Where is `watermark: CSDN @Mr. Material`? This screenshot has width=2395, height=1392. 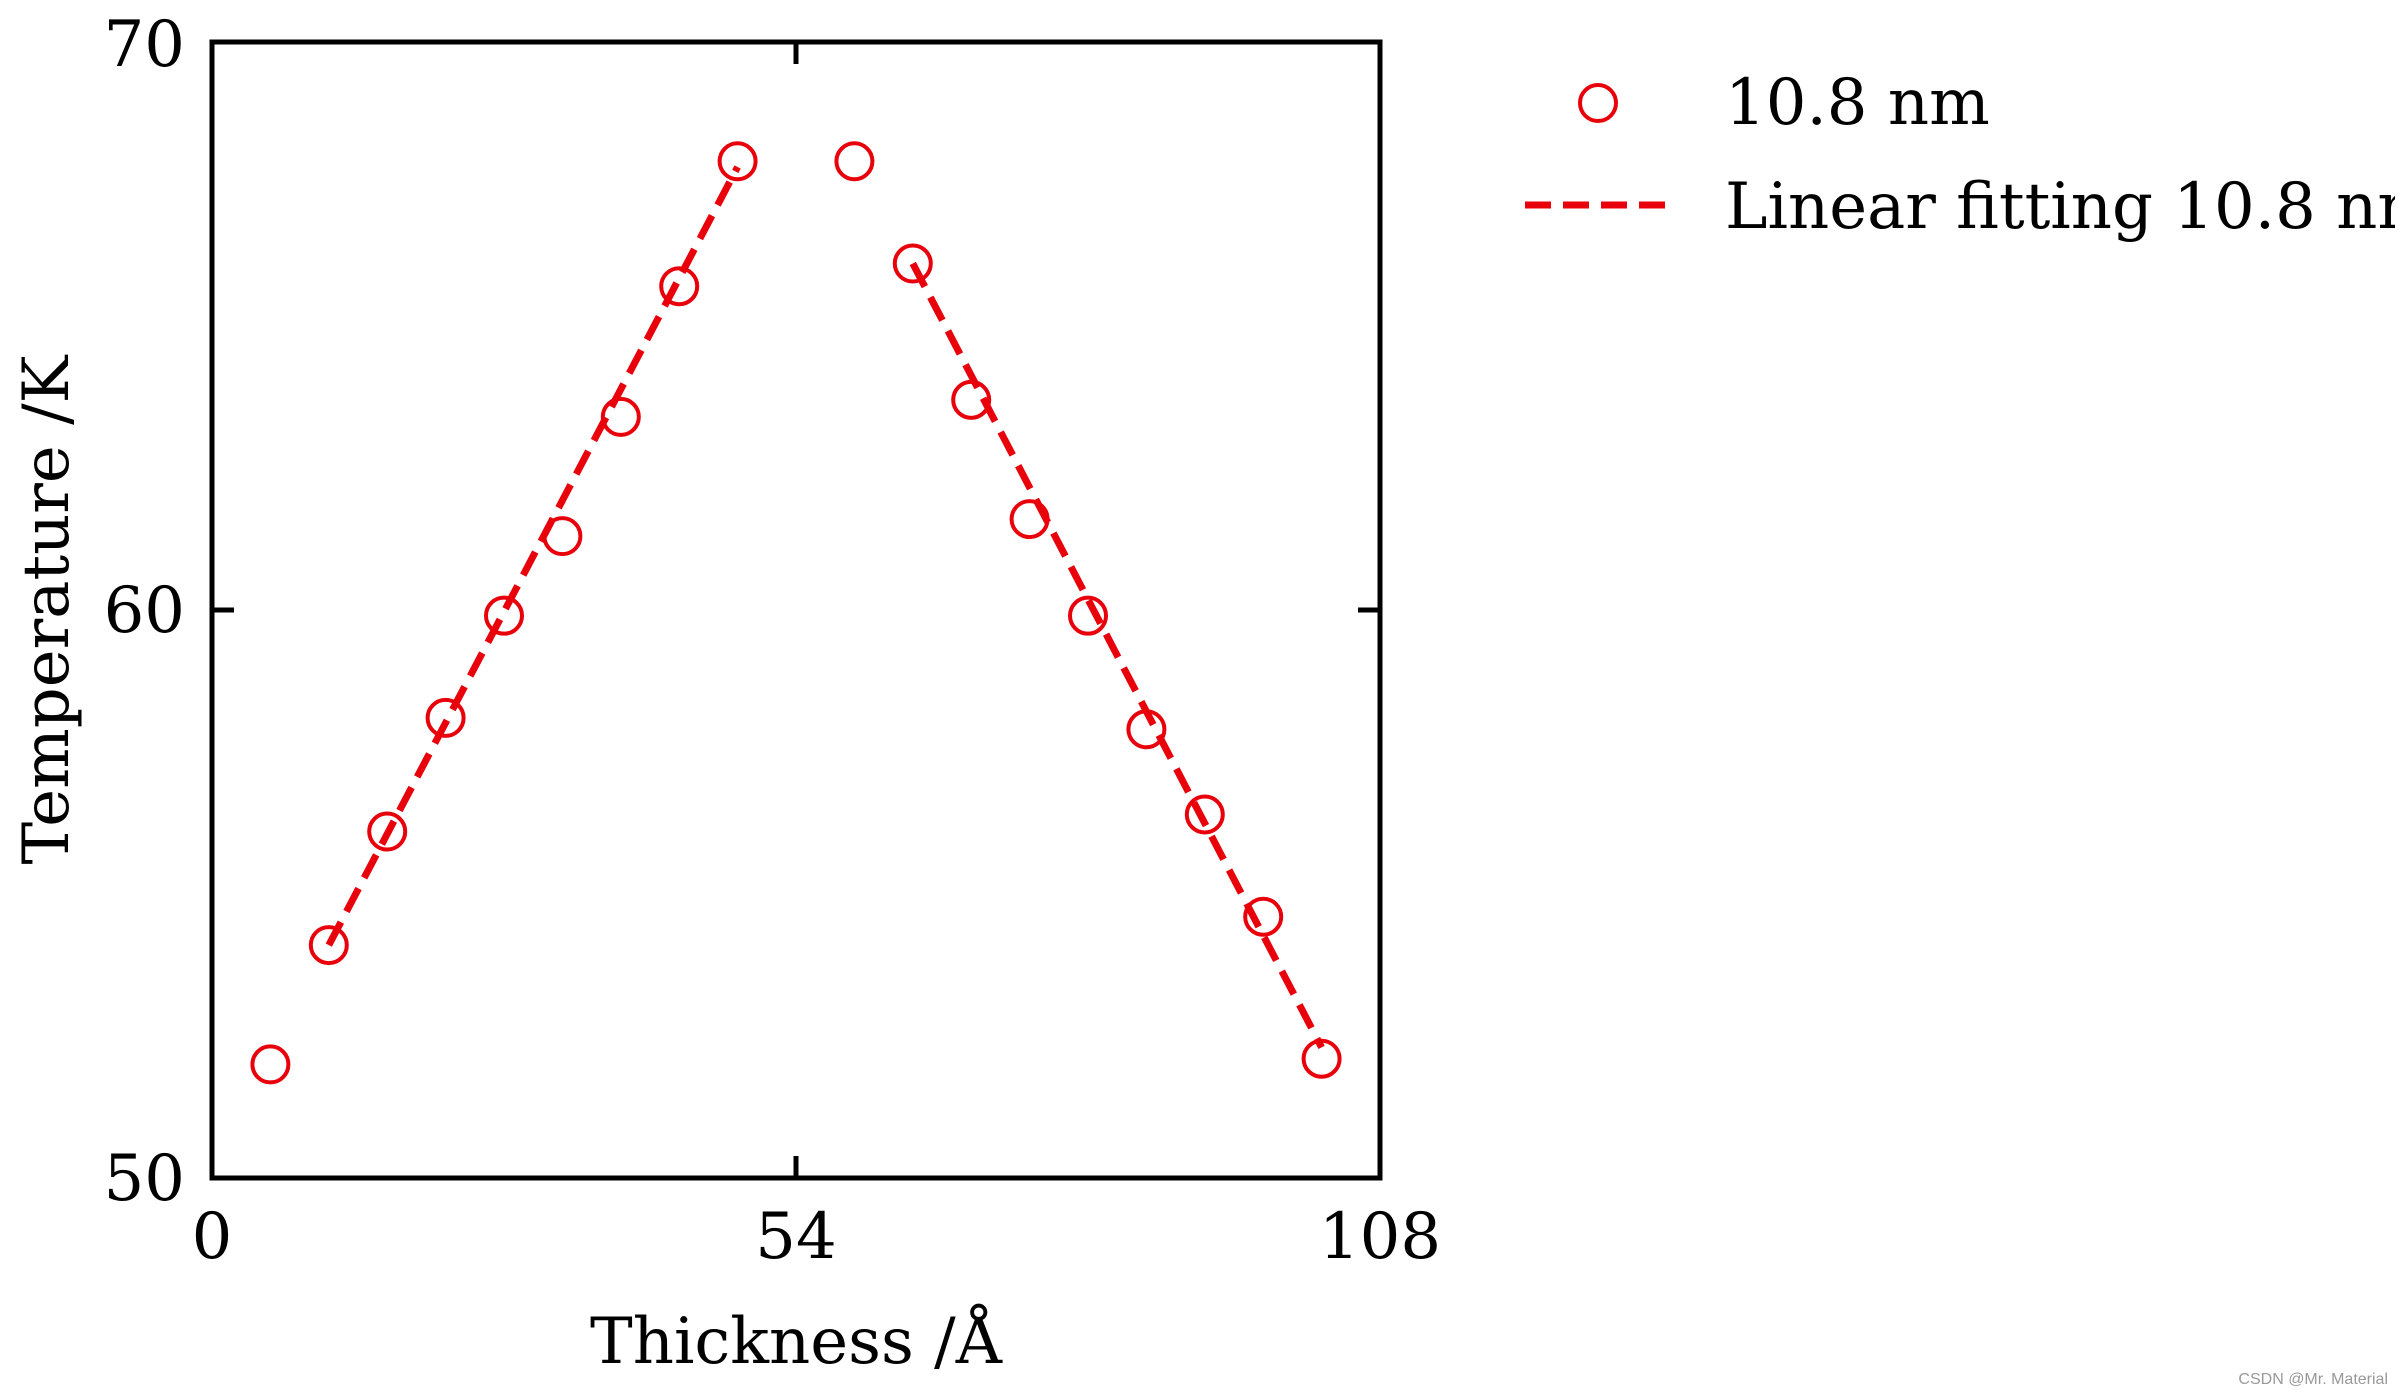 watermark: CSDN @Mr. Material is located at coordinates (2313, 1379).